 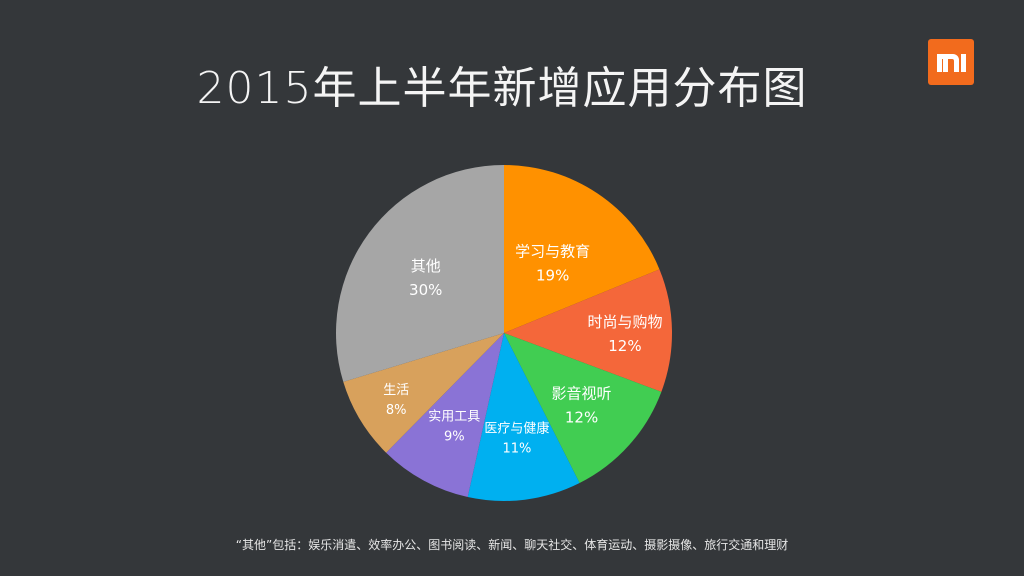 I want to click on slice-category-label: 医疗与健康, so click(x=516, y=428).